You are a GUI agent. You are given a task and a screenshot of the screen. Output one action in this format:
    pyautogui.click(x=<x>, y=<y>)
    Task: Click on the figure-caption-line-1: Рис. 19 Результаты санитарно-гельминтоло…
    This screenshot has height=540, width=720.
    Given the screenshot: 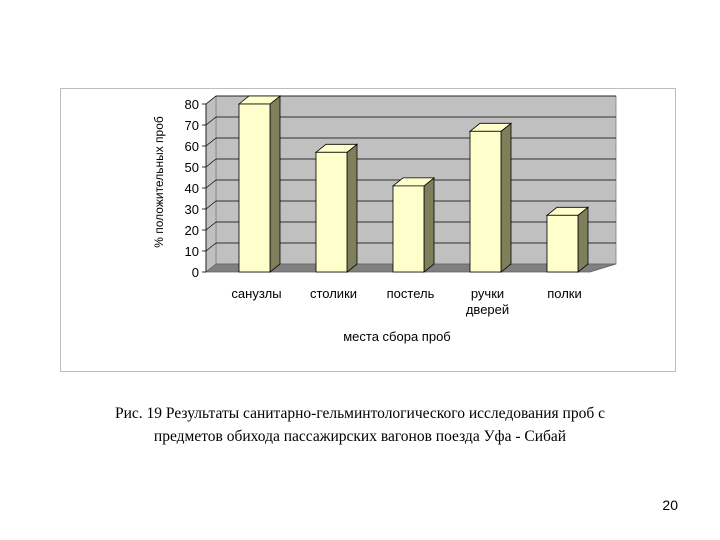 What is the action you would take?
    pyautogui.click(x=360, y=413)
    